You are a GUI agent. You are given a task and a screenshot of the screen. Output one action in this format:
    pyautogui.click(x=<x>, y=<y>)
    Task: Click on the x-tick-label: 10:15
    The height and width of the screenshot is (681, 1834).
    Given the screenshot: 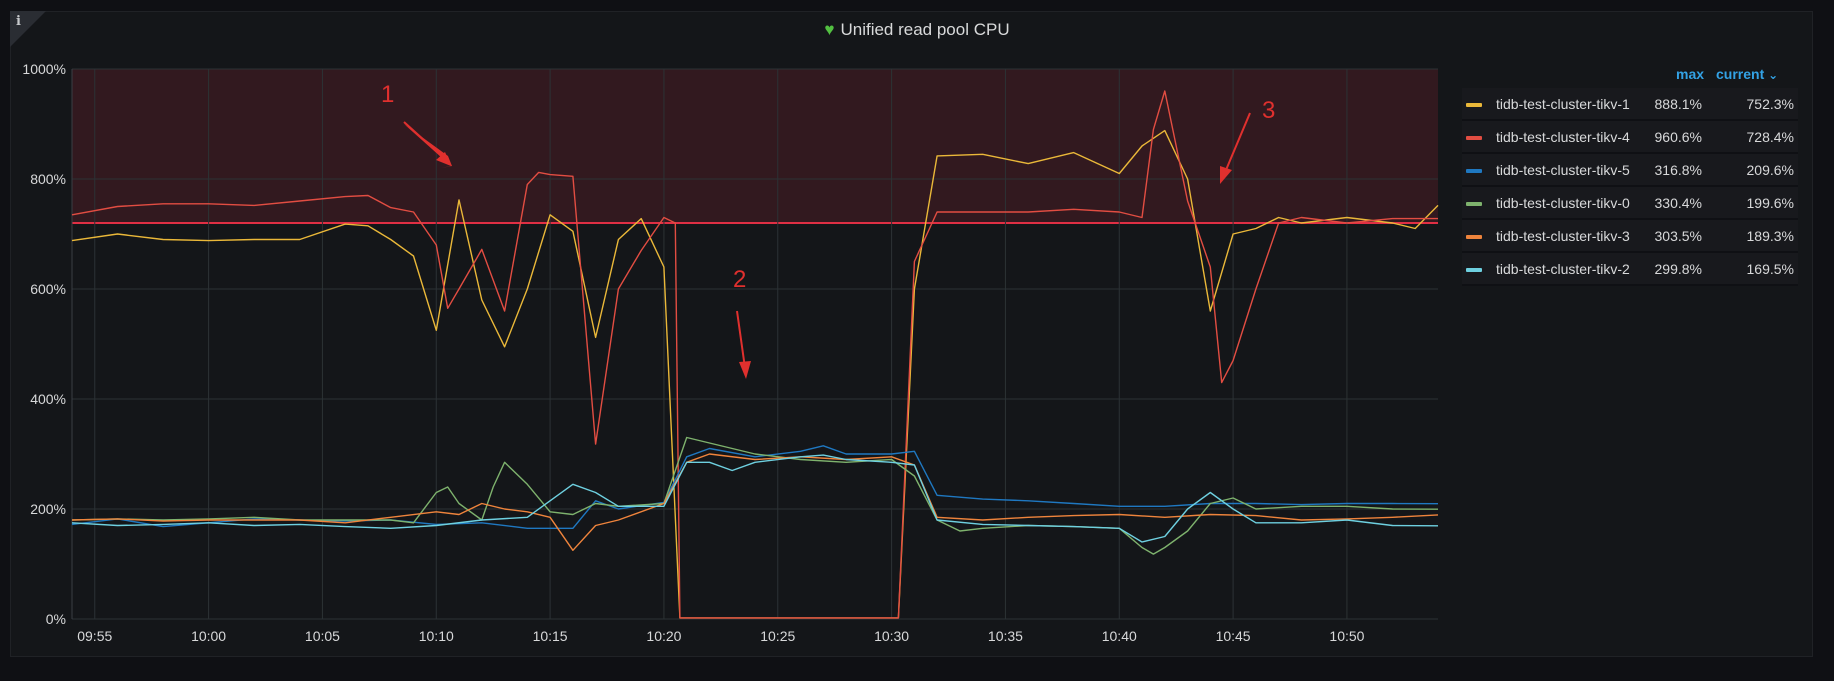 What is the action you would take?
    pyautogui.click(x=550, y=636)
    